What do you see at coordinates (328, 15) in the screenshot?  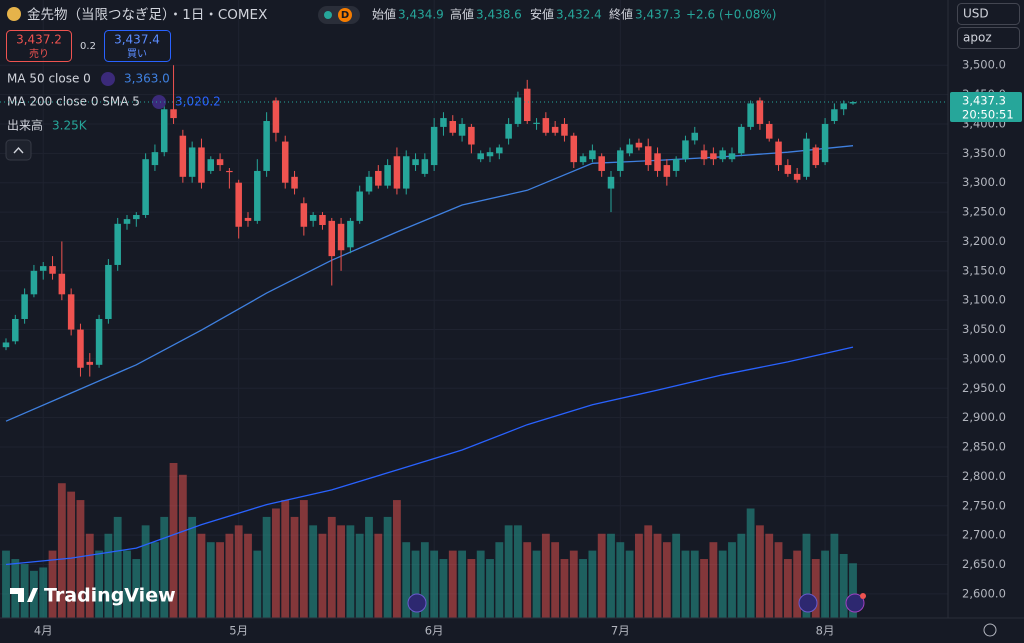 I see `market-status` at bounding box center [328, 15].